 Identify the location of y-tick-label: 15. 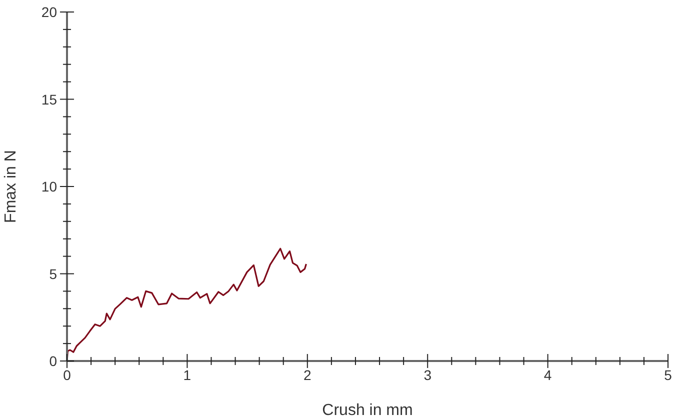
(49, 99).